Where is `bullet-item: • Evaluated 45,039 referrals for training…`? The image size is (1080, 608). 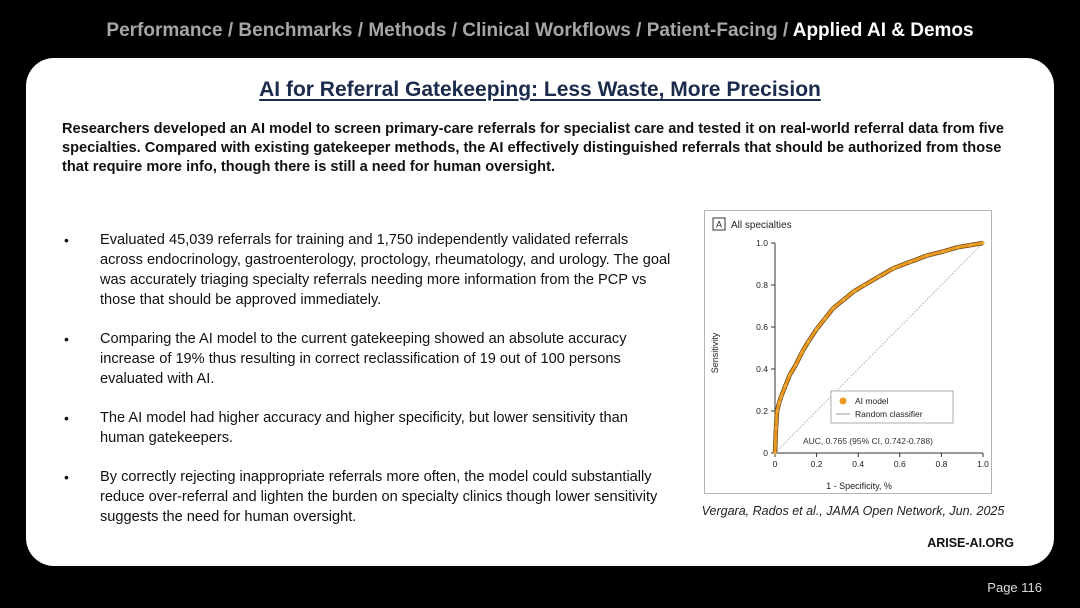
bullet-item: • Evaluated 45,039 referrals for training… is located at coordinates (367, 270).